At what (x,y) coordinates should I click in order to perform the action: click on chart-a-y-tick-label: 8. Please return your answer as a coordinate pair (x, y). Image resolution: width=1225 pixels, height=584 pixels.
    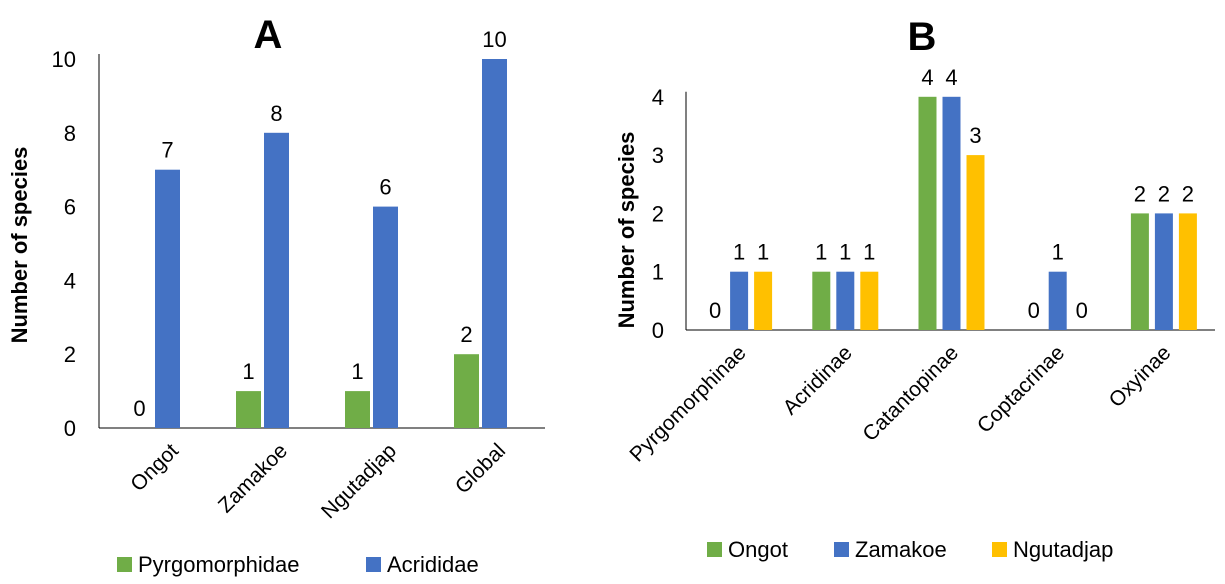
    Looking at the image, I should click on (70, 133).